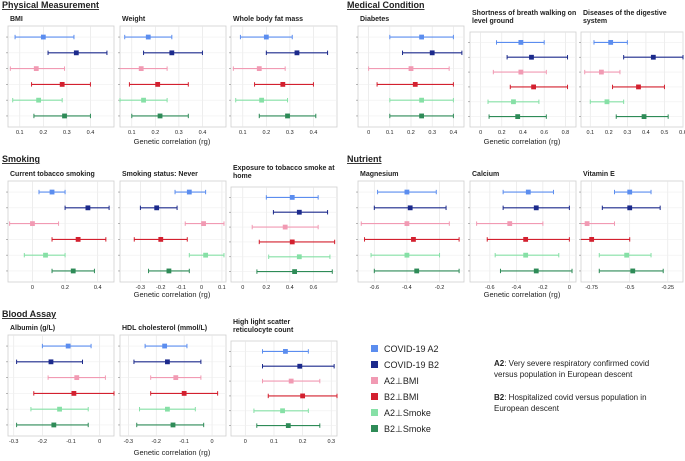 Image resolution: width=685 pixels, height=461 pixels. I want to click on panel-albumin: Albumin (g/L) -0.3 -0.2 -0.1 0, so click(60, 385).